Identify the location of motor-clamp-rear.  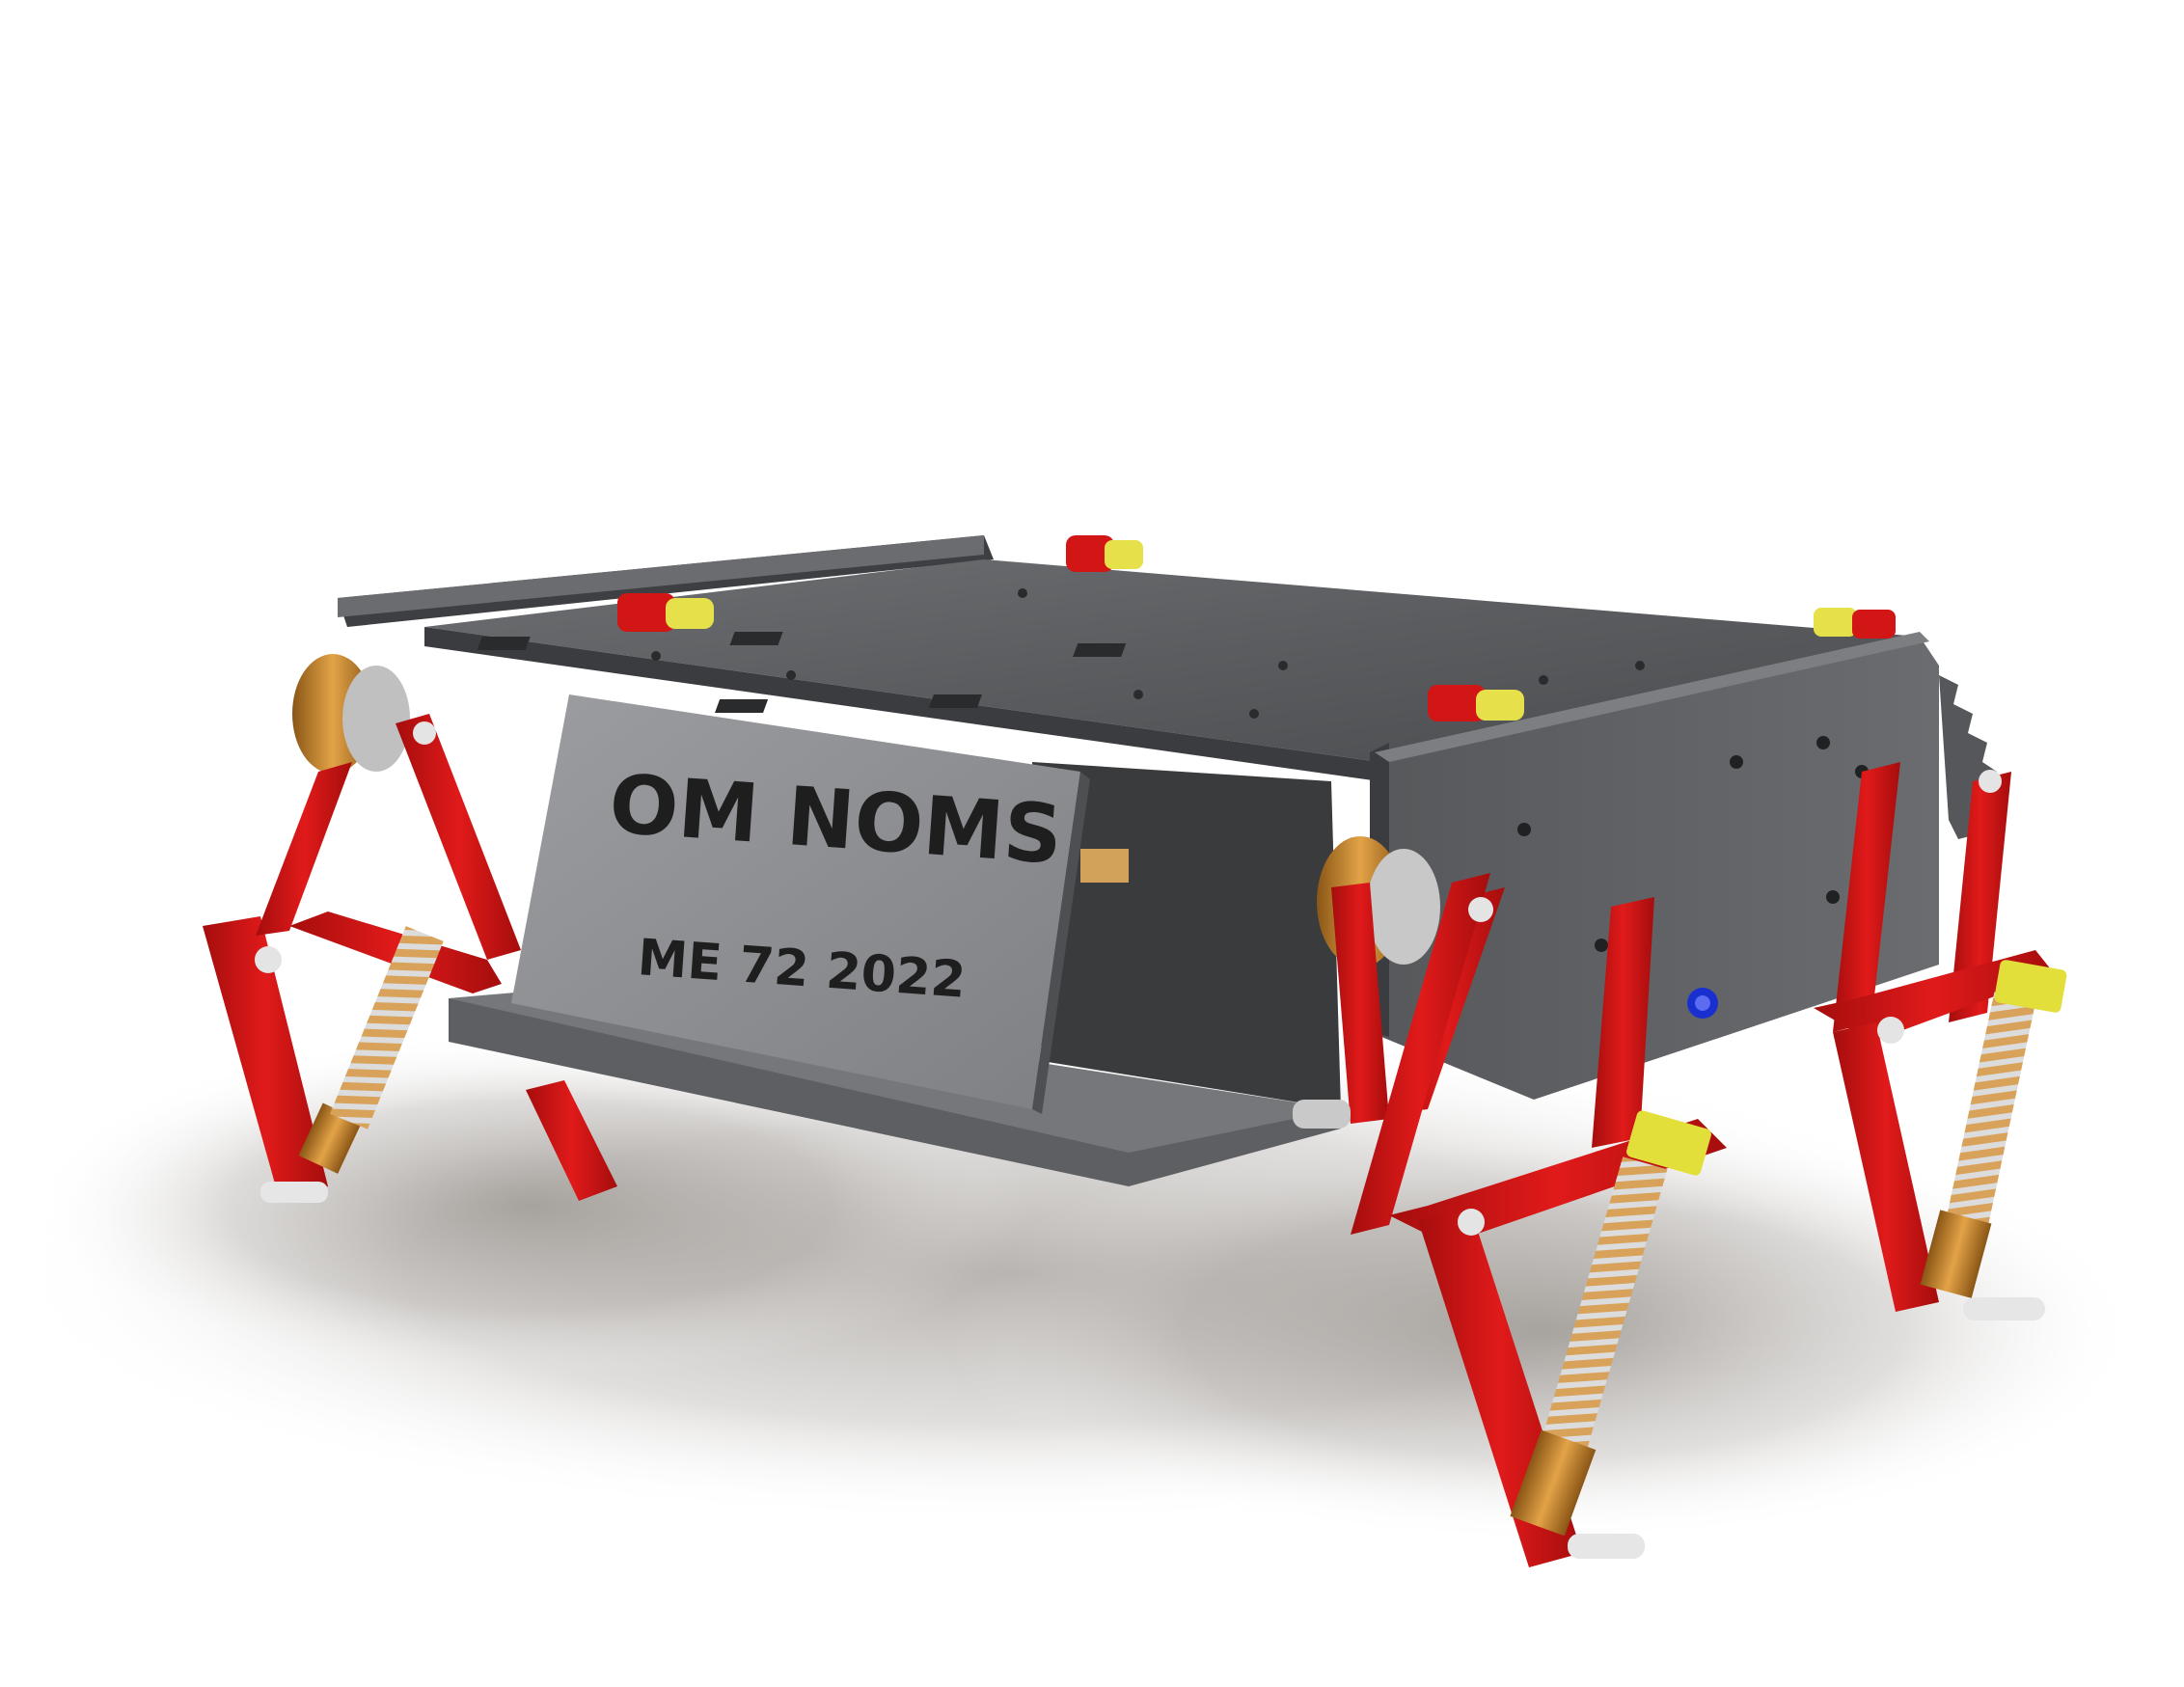
(1105, 553).